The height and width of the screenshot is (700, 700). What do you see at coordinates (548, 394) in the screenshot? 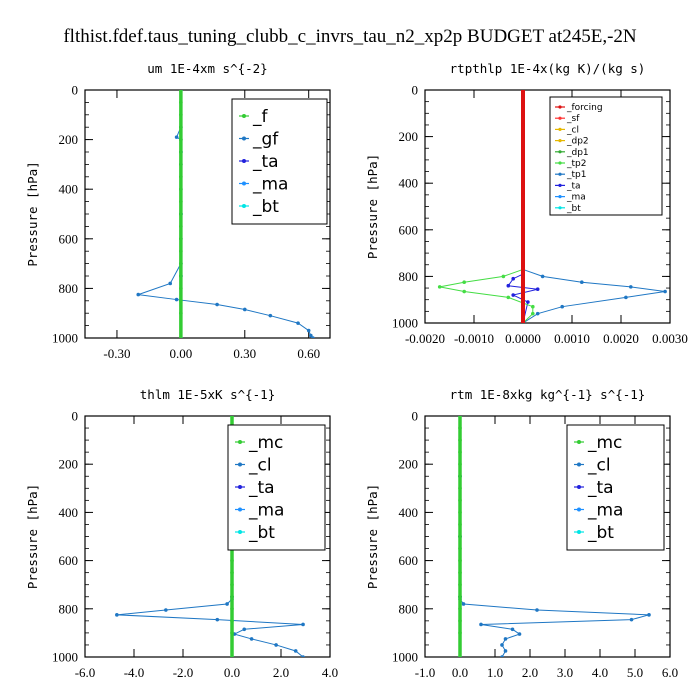
I see `panel-title: rtm 1E-8xkg kg^{-1} s^{-1}` at bounding box center [548, 394].